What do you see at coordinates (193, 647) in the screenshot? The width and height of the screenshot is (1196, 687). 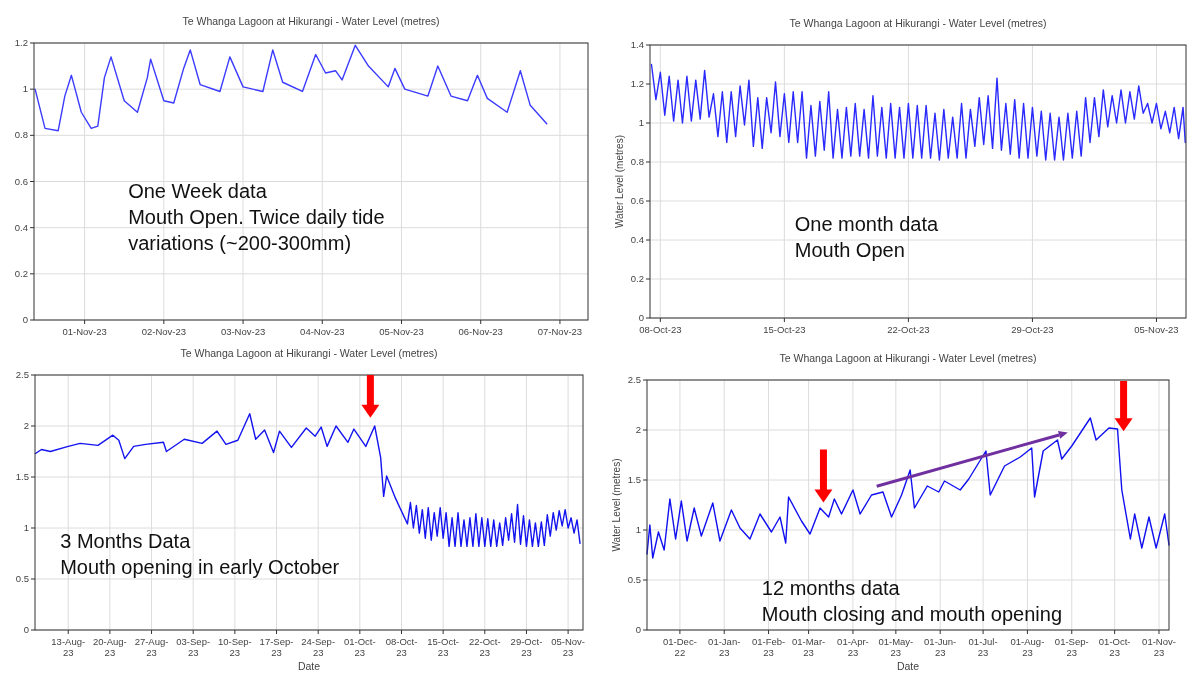 I see `x-tick-label: 03-Sep-23` at bounding box center [193, 647].